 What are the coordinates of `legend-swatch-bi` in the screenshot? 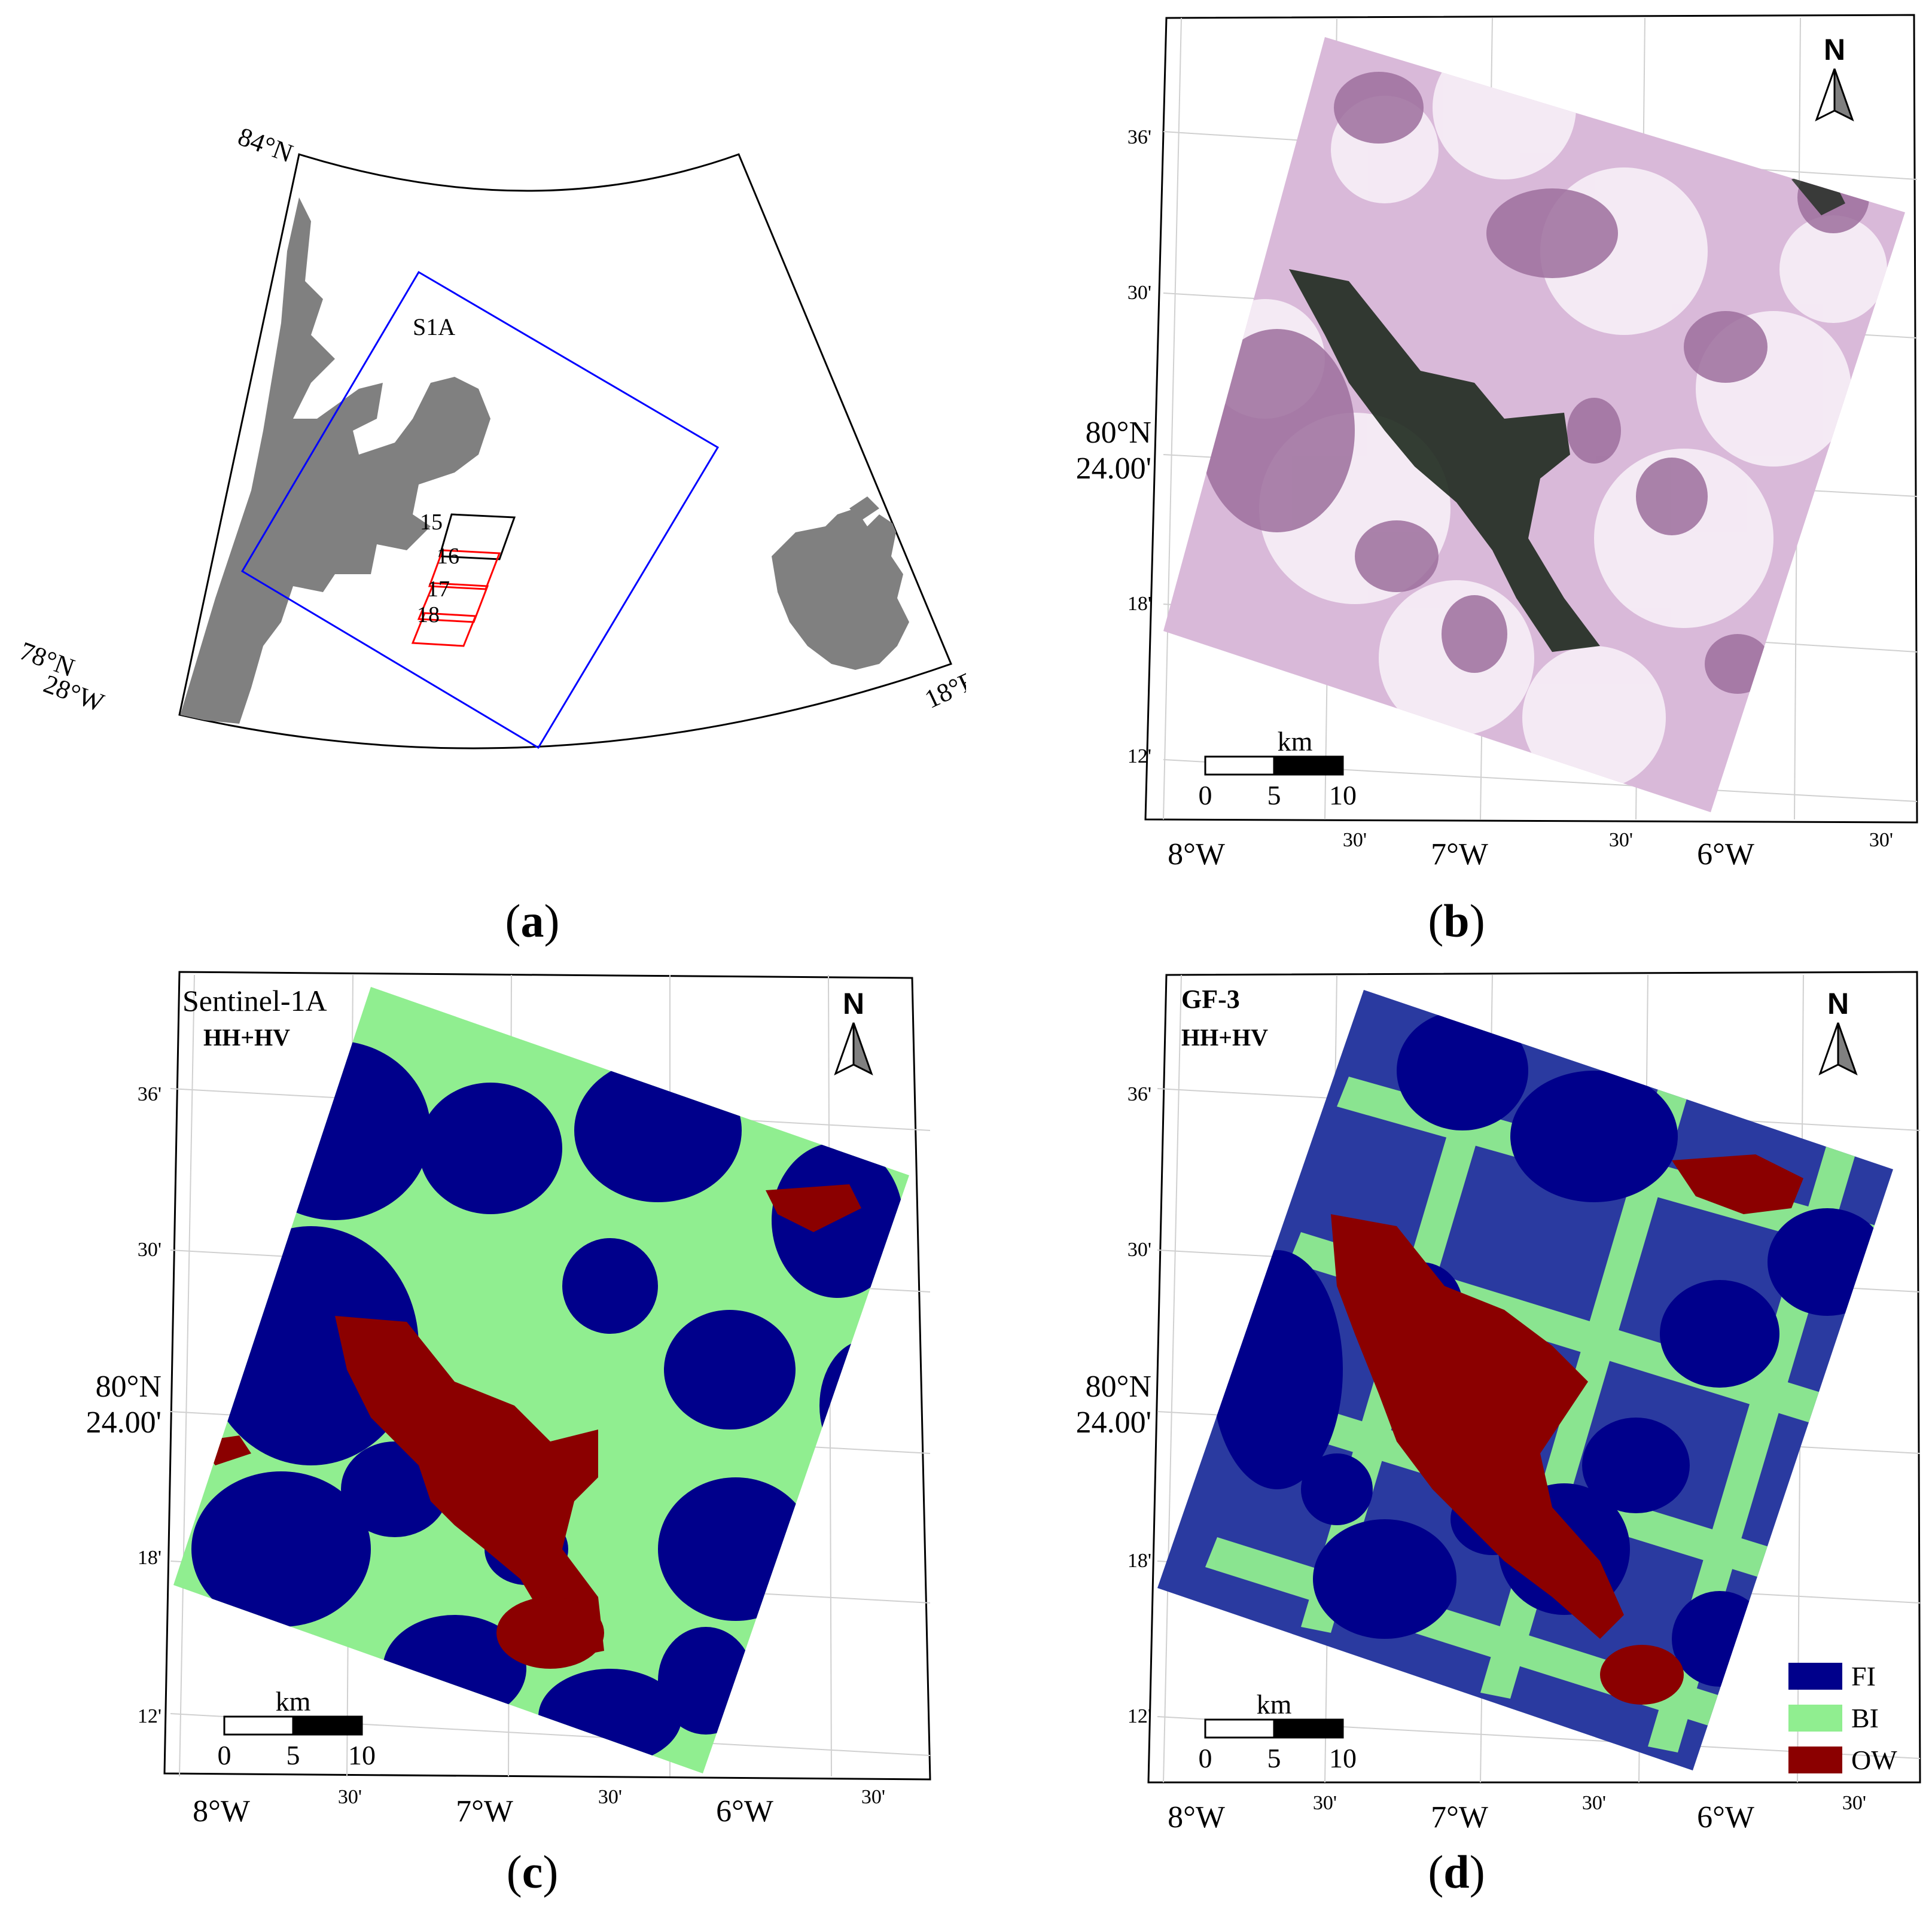 It's located at (1815, 1719).